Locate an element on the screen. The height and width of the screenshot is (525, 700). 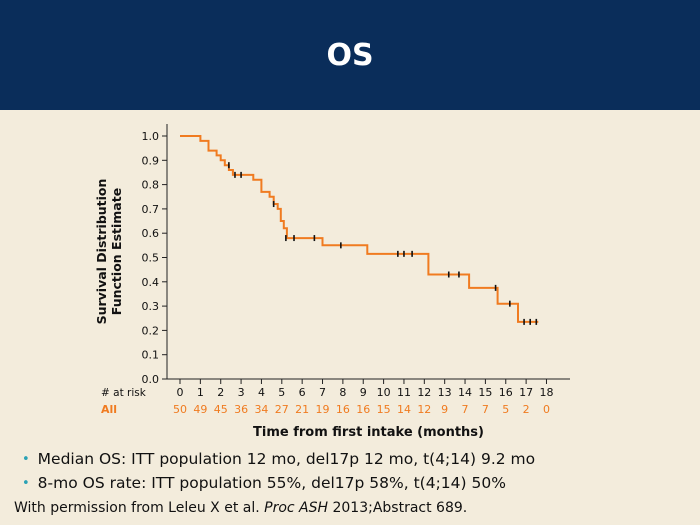
page-title: OS is located at coordinates (350, 55).